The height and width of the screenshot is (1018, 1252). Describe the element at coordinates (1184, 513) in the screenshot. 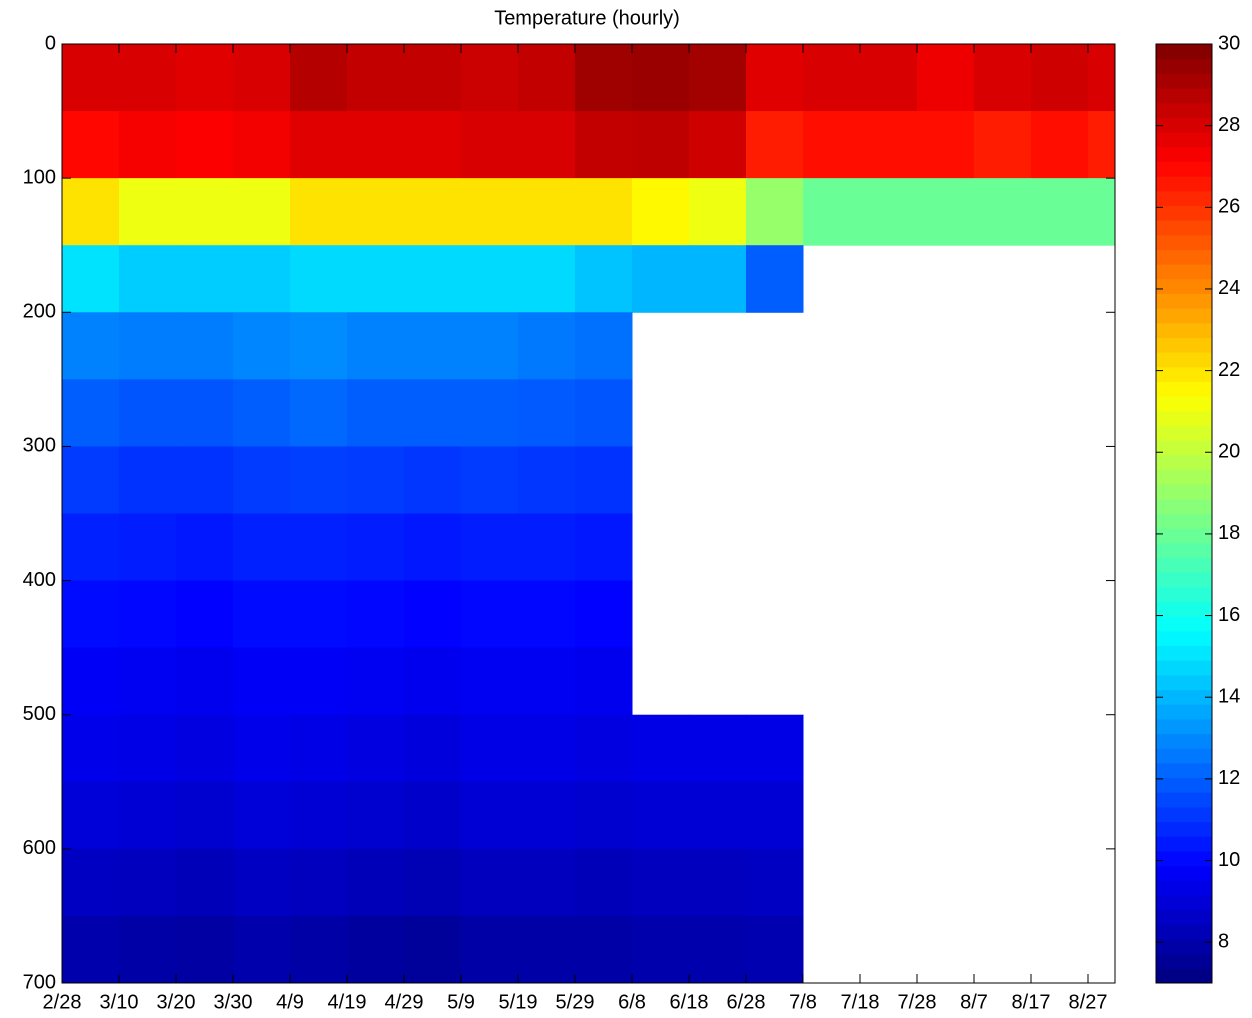

I see `colorbar-frame` at that location.